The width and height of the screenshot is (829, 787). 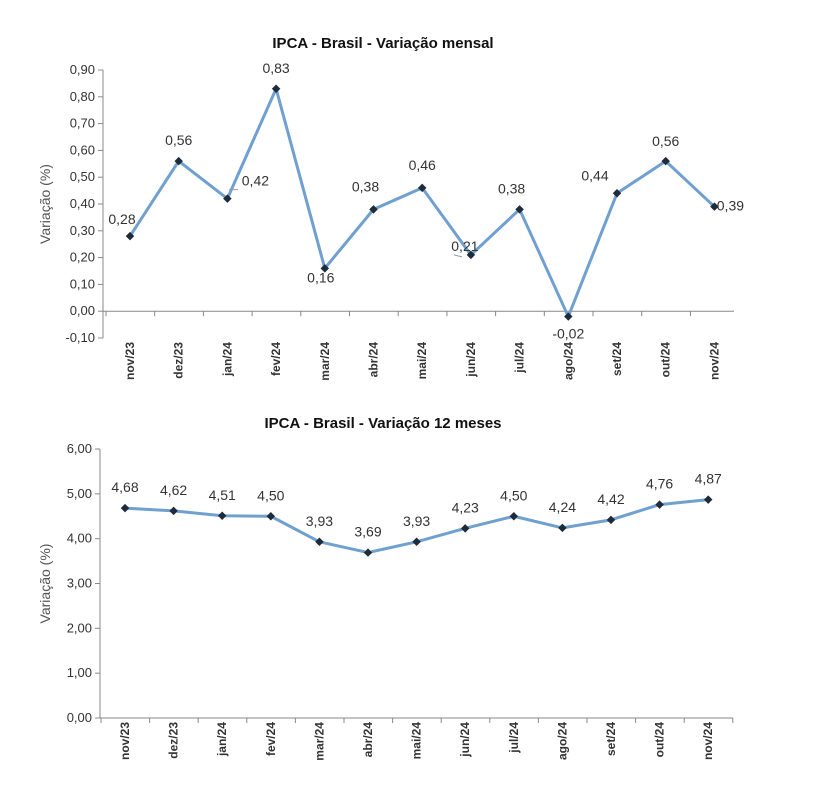 What do you see at coordinates (465, 507) in the screenshot?
I see `data-label: 4,23` at bounding box center [465, 507].